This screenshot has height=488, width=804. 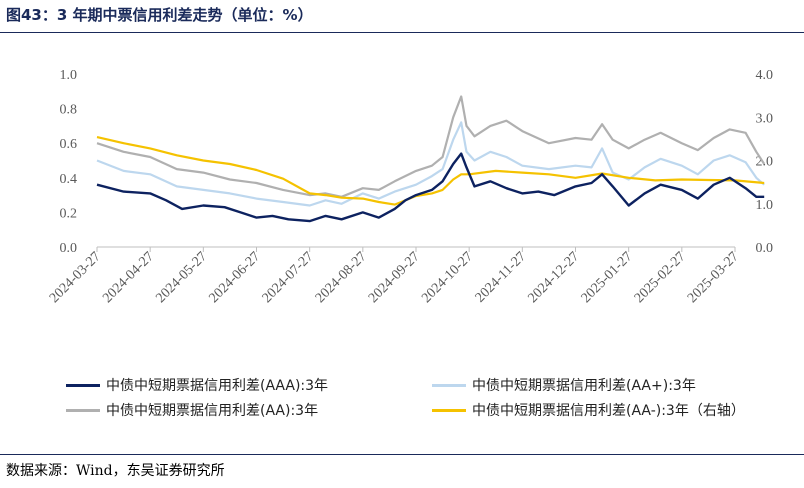 What do you see at coordinates (83, 410) in the screenshot?
I see `legend-swatch-aa` at bounding box center [83, 410].